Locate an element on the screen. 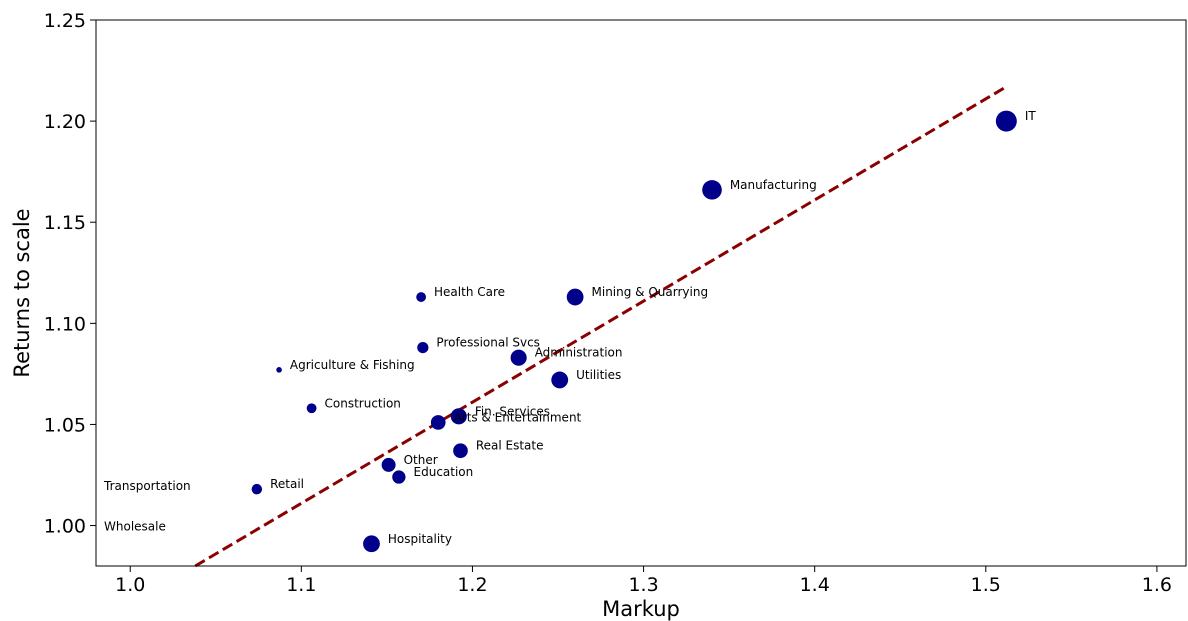  y-tick-label: 1.25 is located at coordinates (65, 21).